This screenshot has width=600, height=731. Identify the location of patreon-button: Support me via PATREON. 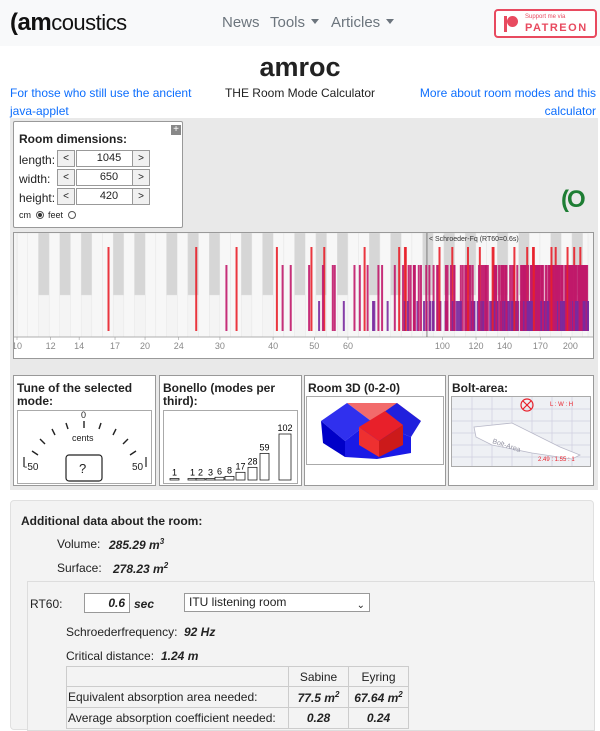
(545, 23).